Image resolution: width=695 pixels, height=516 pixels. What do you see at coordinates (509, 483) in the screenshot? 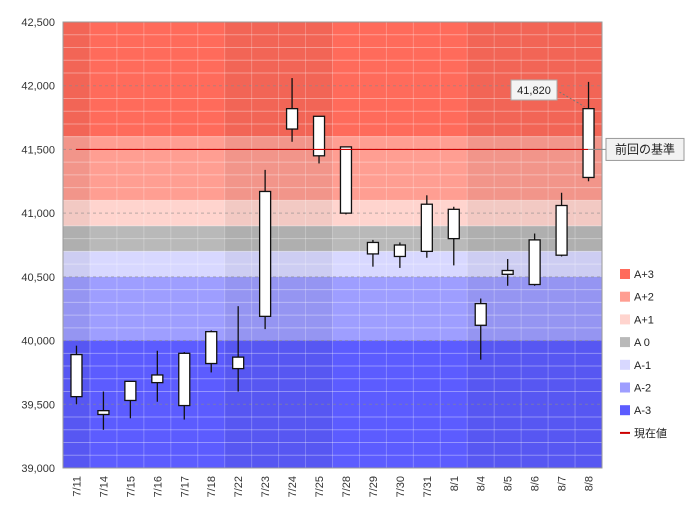
I see `x-tick-label: 8/5` at bounding box center [509, 483].